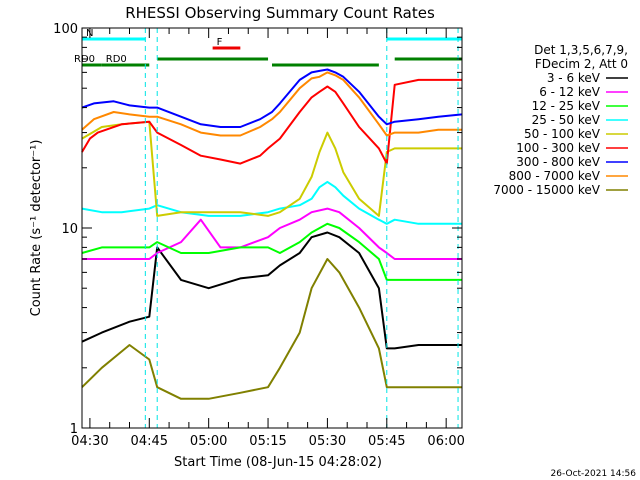 This screenshot has height=480, width=640. I want to click on x-axis-label: Start Time (08-Jun-15 04:28:02), so click(278, 462).